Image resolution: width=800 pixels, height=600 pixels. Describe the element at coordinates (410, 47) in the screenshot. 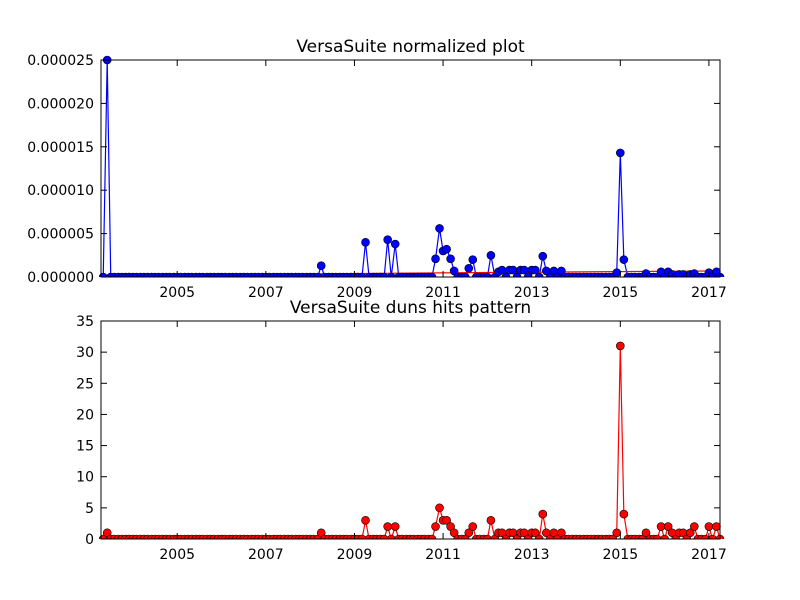

I see `chart-title: VersaSuite normalized plot` at that location.